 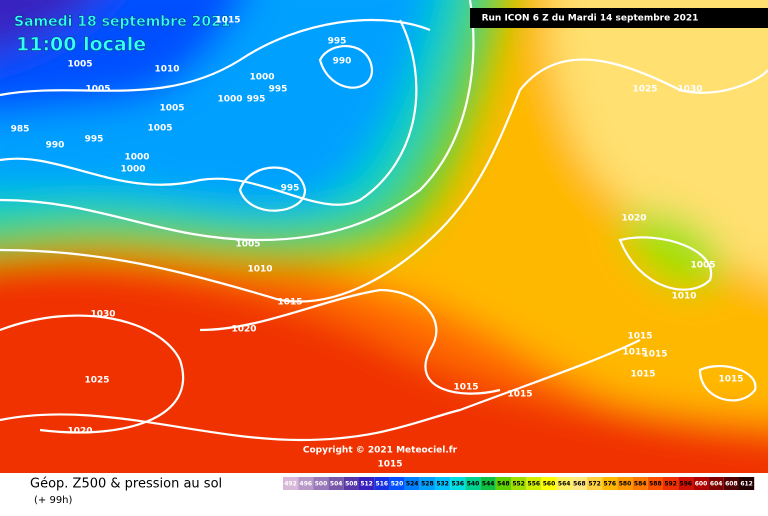 What do you see at coordinates (610, 484) in the screenshot?
I see `scale-label: 576` at bounding box center [610, 484].